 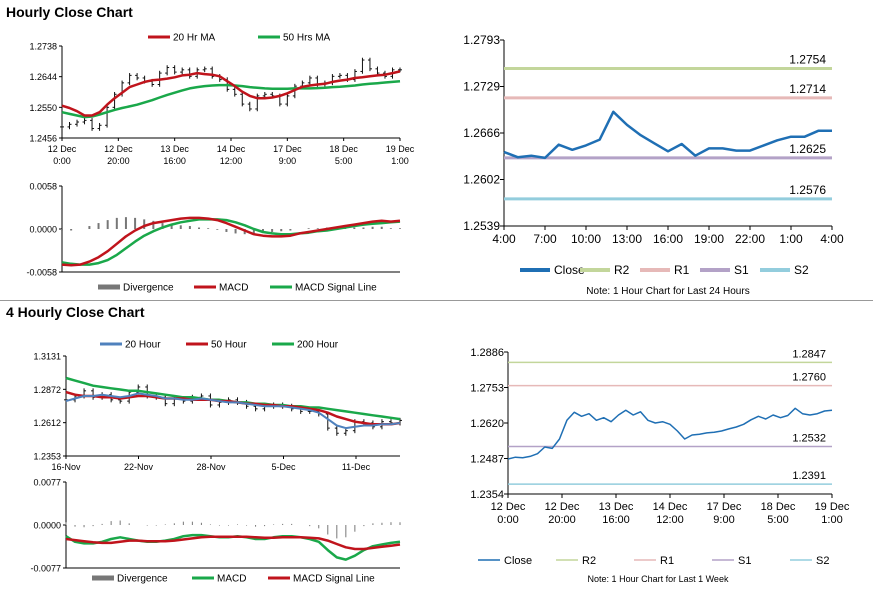 What do you see at coordinates (487, 424) in the screenshot?
I see `four_hourly_pivots-ytick-label: 1.2620` at bounding box center [487, 424].